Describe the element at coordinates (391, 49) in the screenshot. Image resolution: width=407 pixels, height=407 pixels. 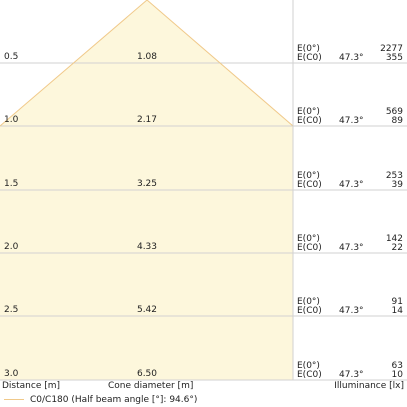
I see `e0-value: 2277` at that location.